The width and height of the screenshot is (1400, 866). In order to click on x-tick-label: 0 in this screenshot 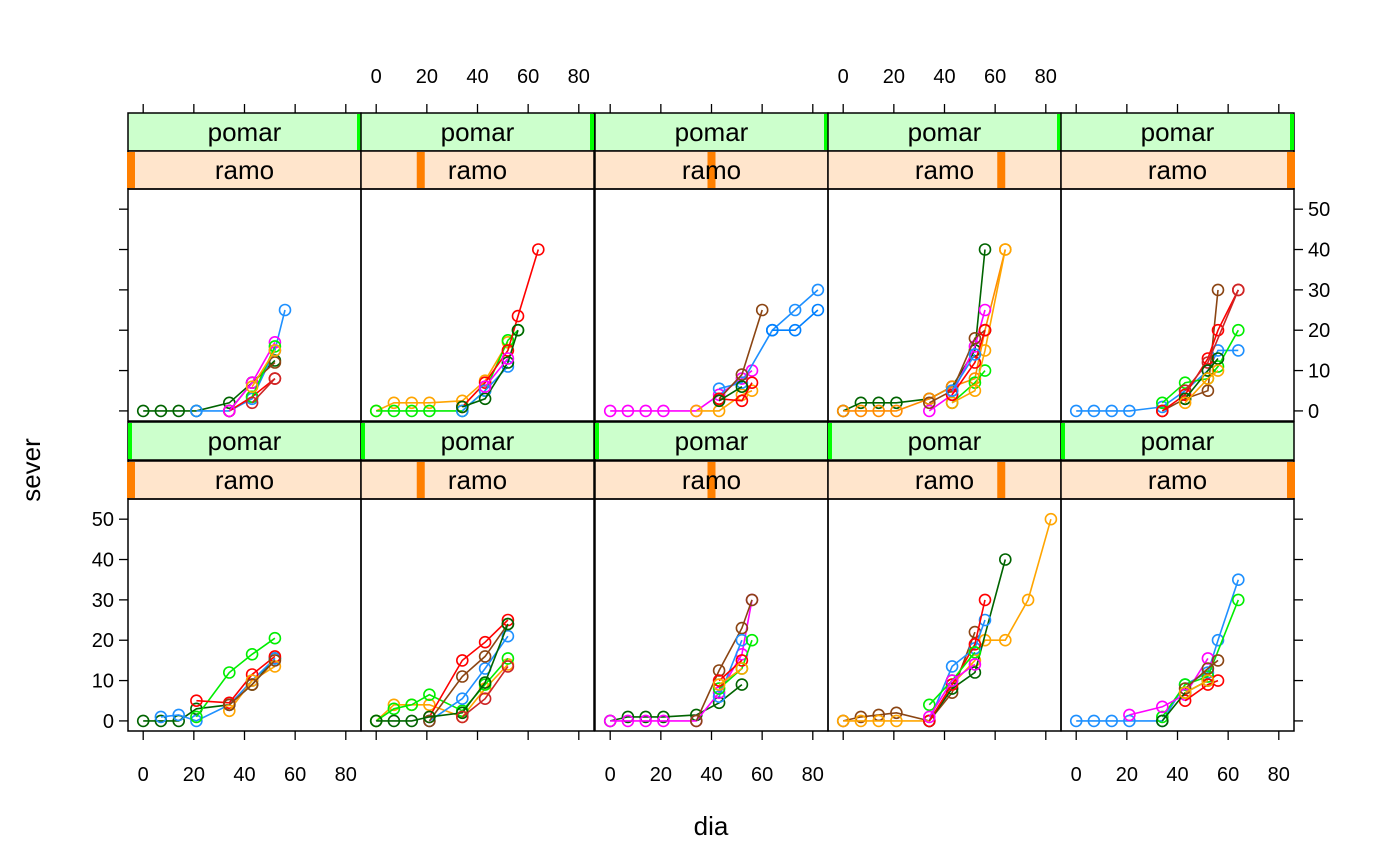, I will do `click(610, 775)`.